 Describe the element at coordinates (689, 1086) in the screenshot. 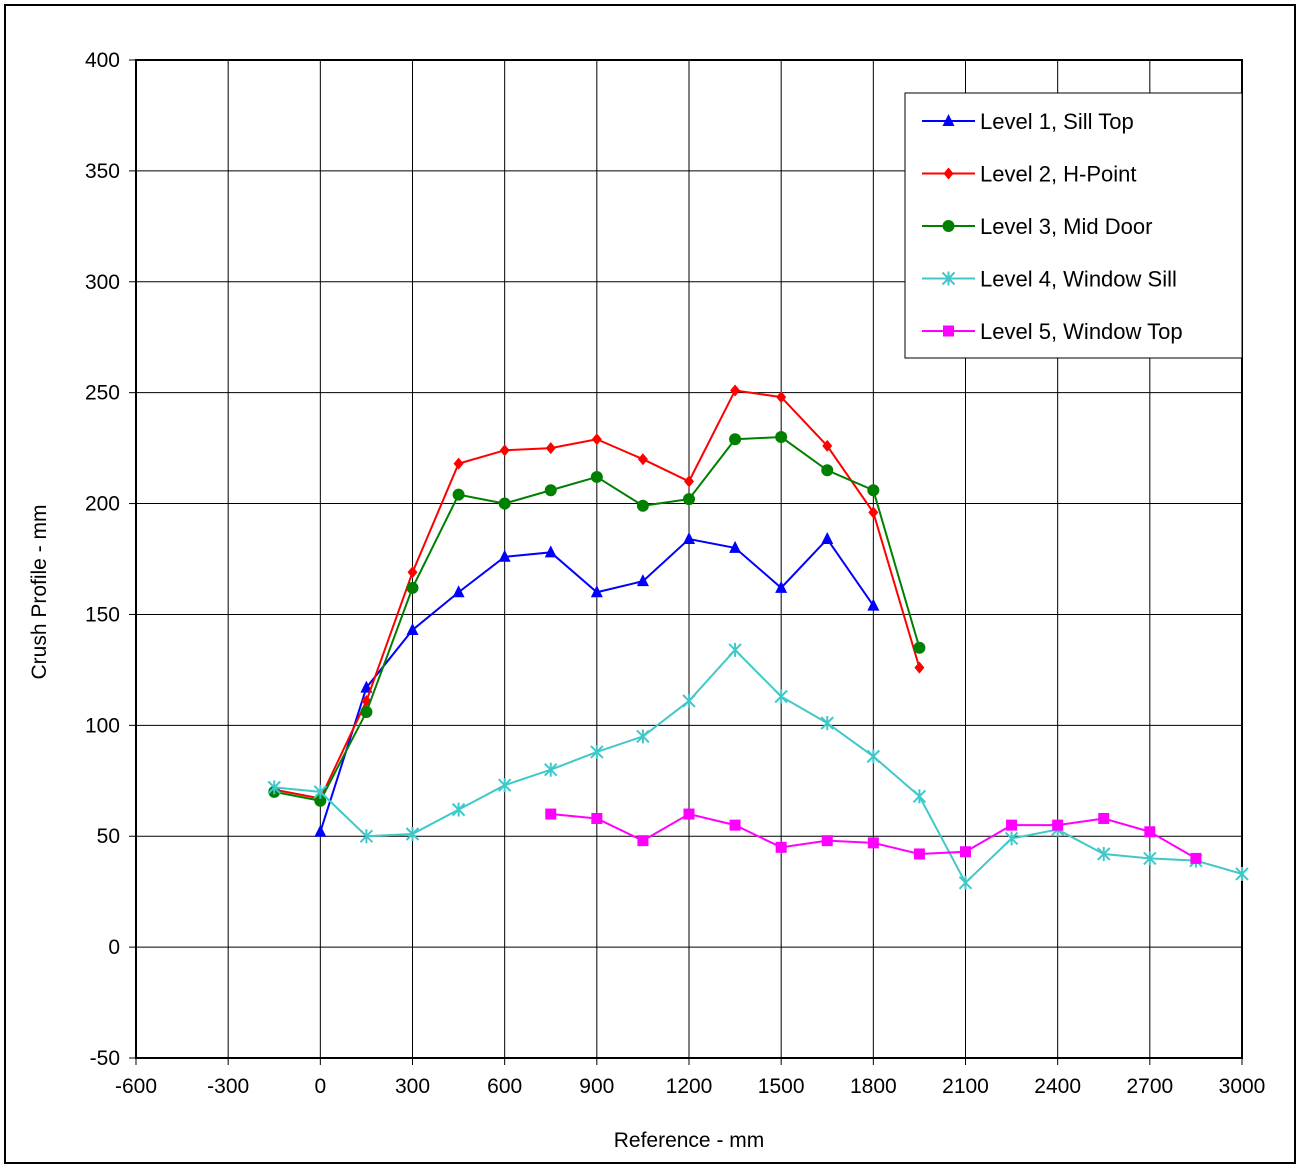

I see `x-tick-label: 1200` at that location.